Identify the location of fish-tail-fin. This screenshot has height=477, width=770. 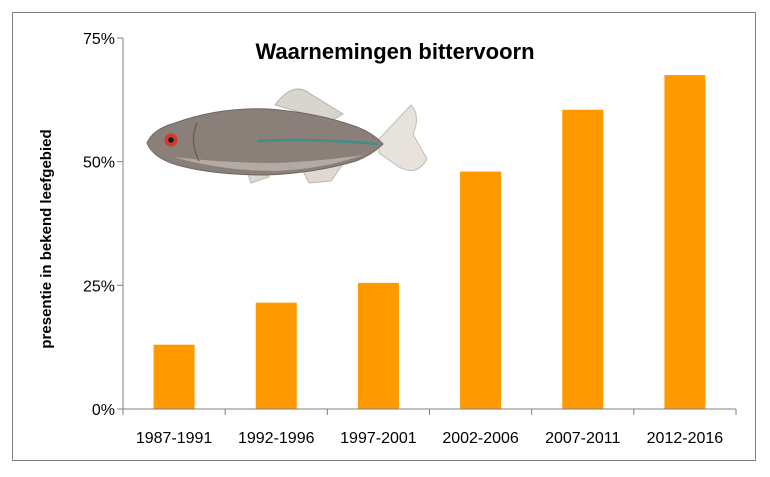
(403, 138).